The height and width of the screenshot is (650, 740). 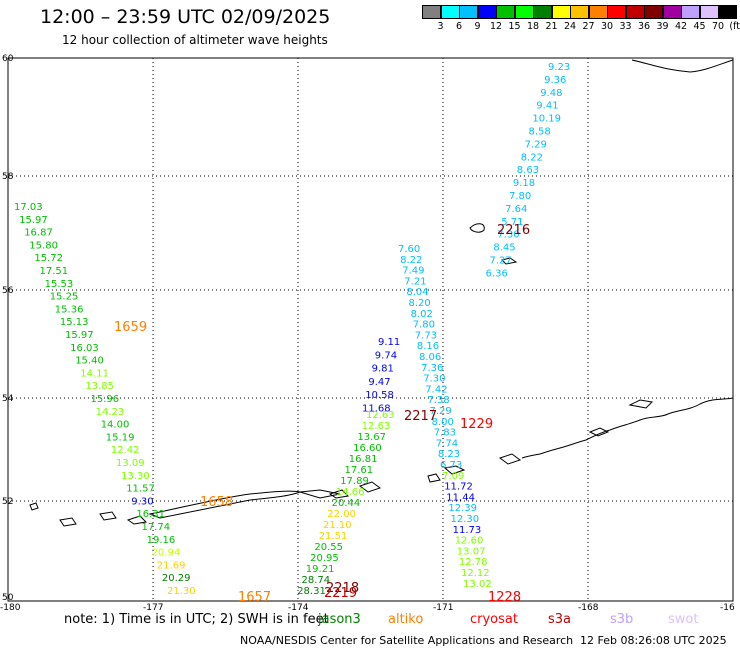 What do you see at coordinates (453, 476) in the screenshot?
I see `wave-height-label: 7.09` at bounding box center [453, 476].